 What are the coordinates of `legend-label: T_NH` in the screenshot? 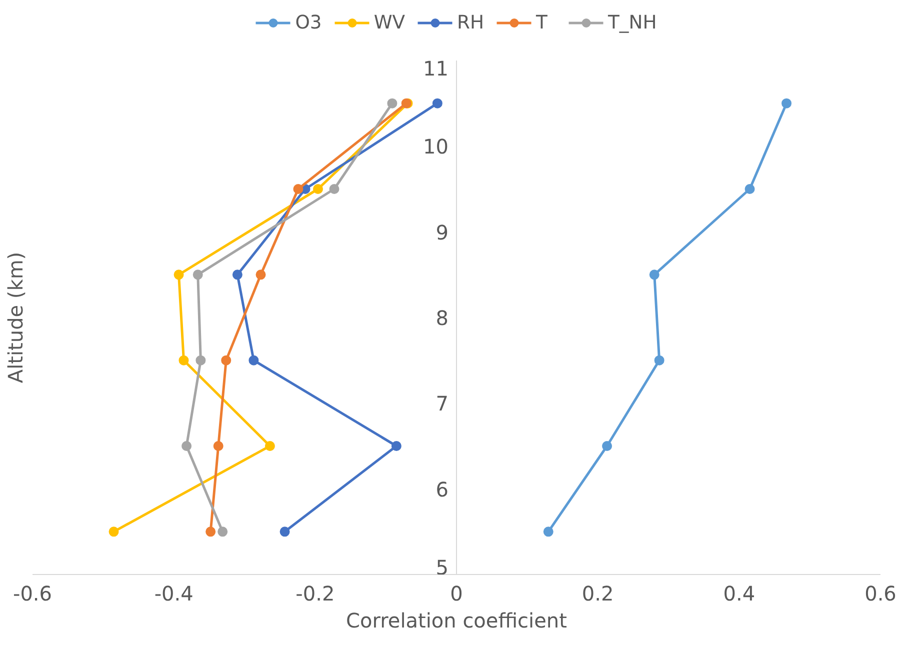 It's located at (632, 22).